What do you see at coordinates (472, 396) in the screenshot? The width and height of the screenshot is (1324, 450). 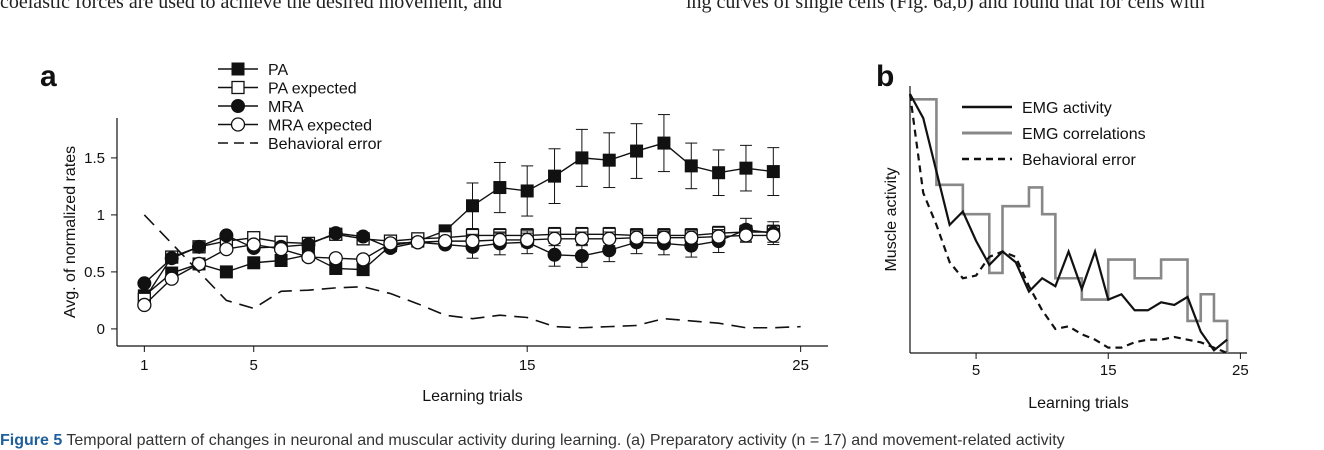 I see `panel-a-x-axis-label: Learning trials` at bounding box center [472, 396].